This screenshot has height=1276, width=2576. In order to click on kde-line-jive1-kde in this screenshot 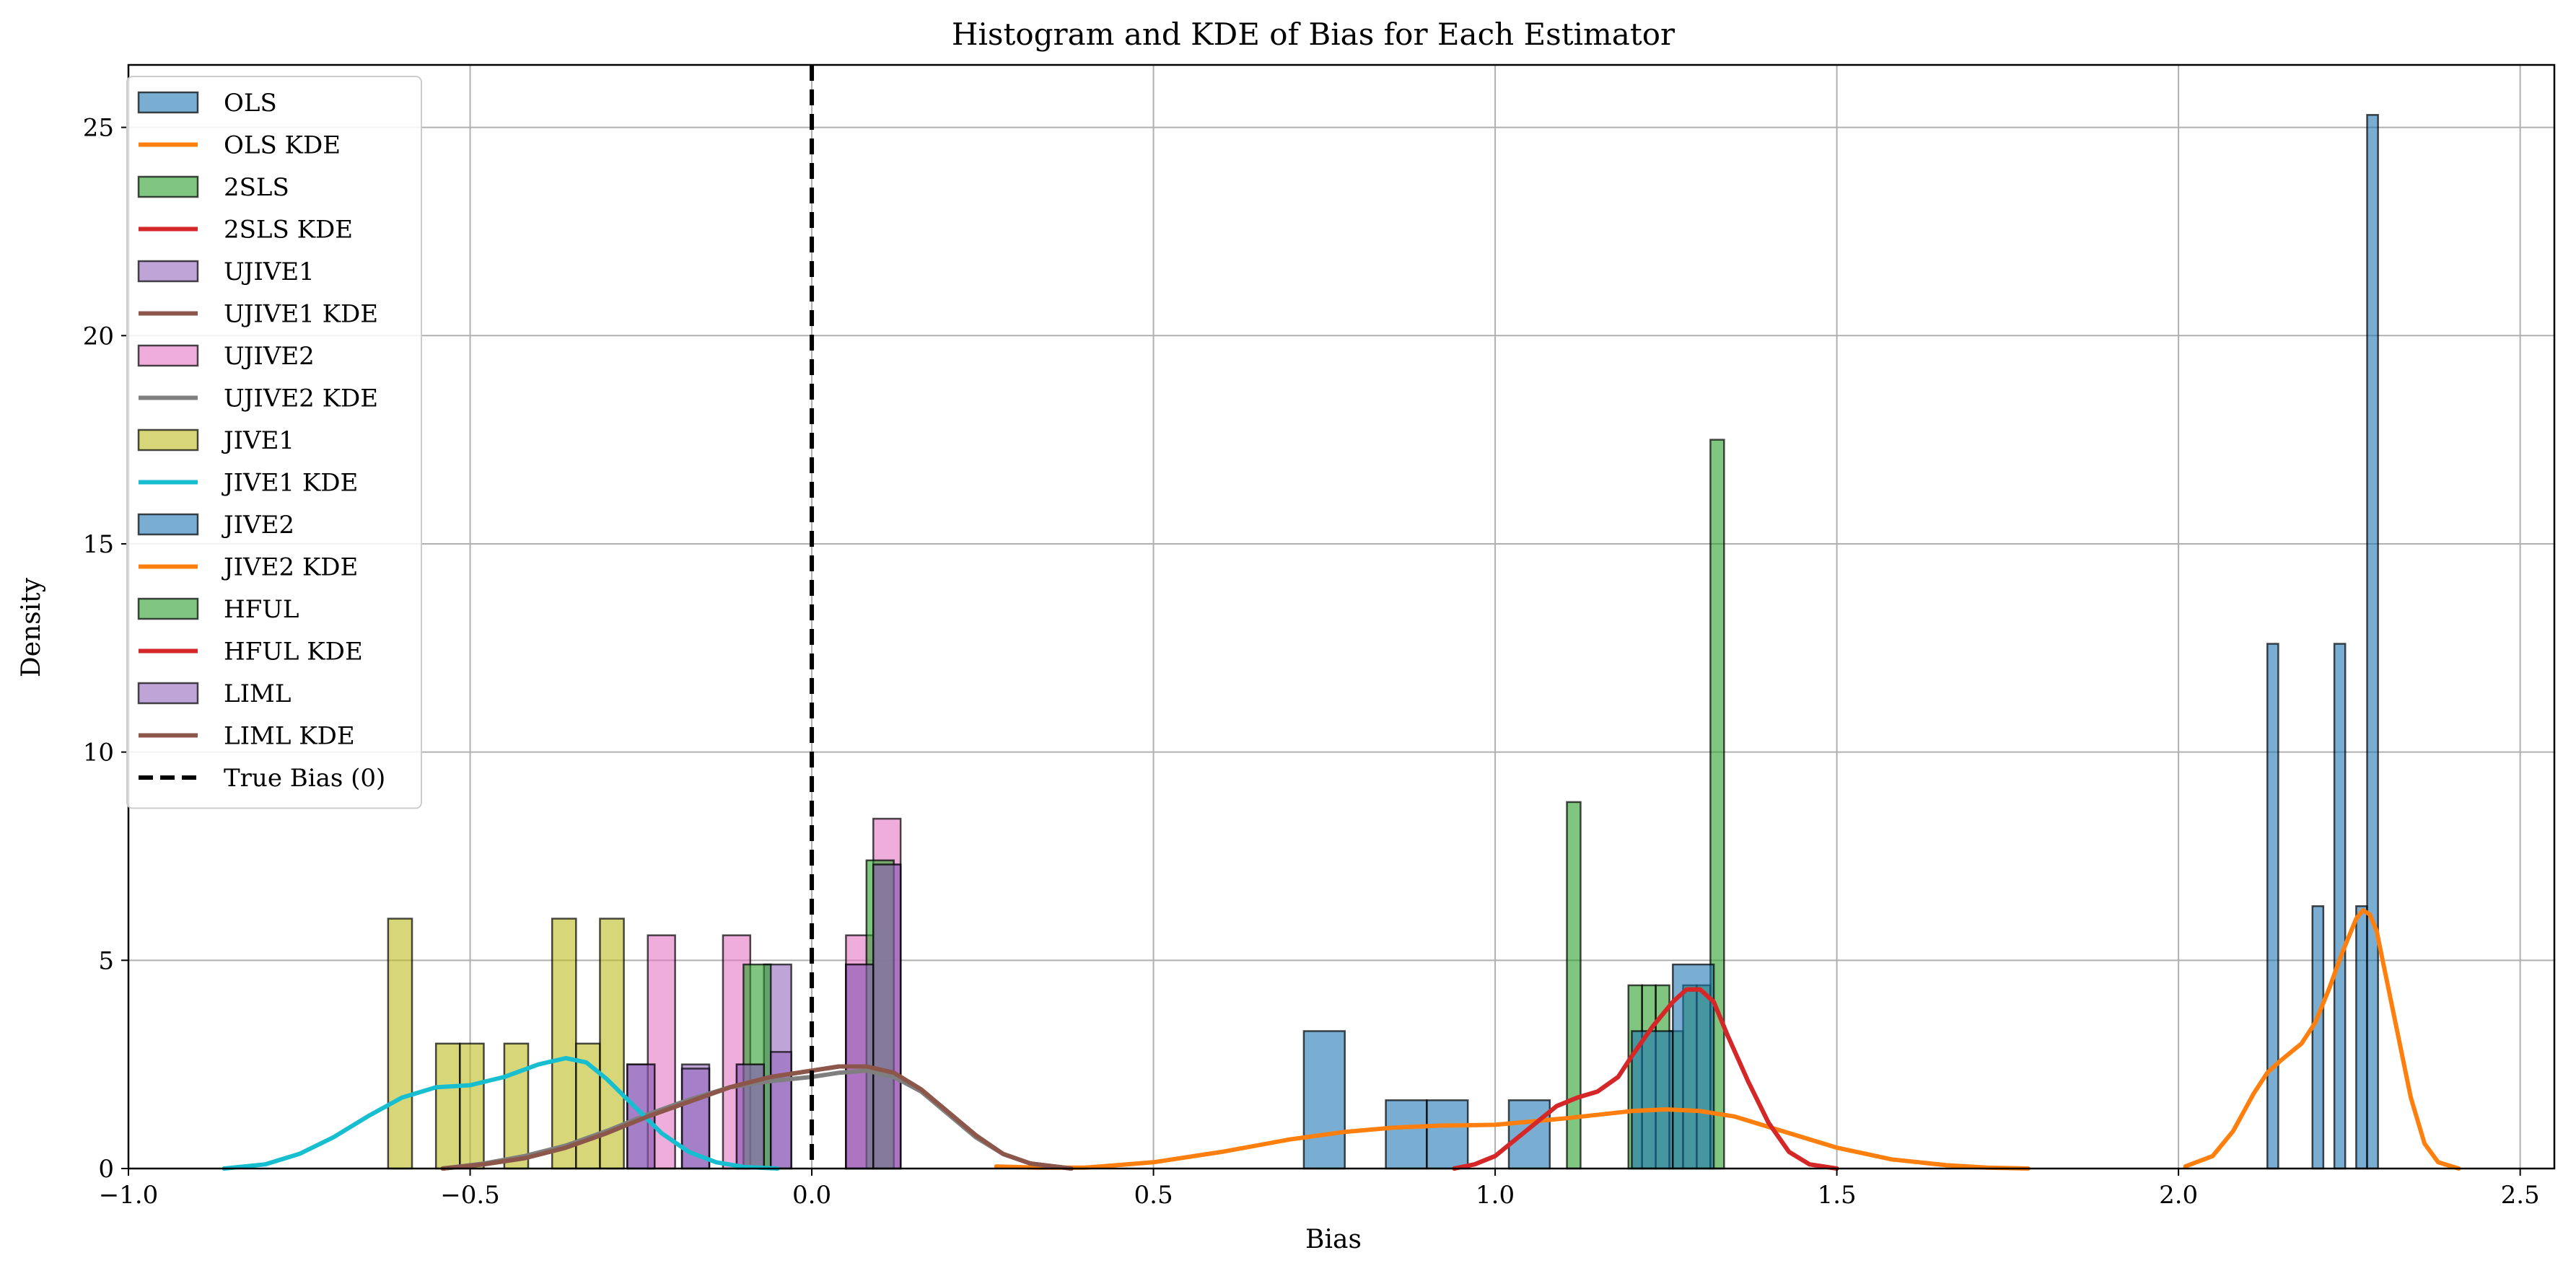, I will do `click(501, 1114)`.